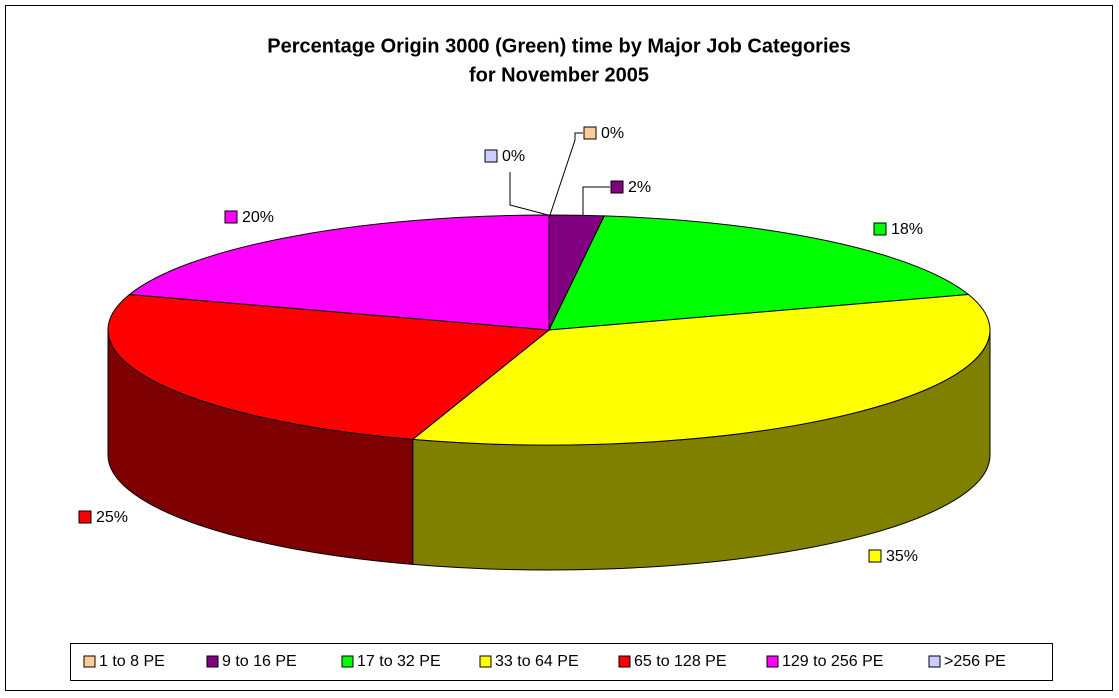 This screenshot has width=1119, height=698. Describe the element at coordinates (975, 661) in the screenshot. I see `legend-label: >256 PE` at that location.